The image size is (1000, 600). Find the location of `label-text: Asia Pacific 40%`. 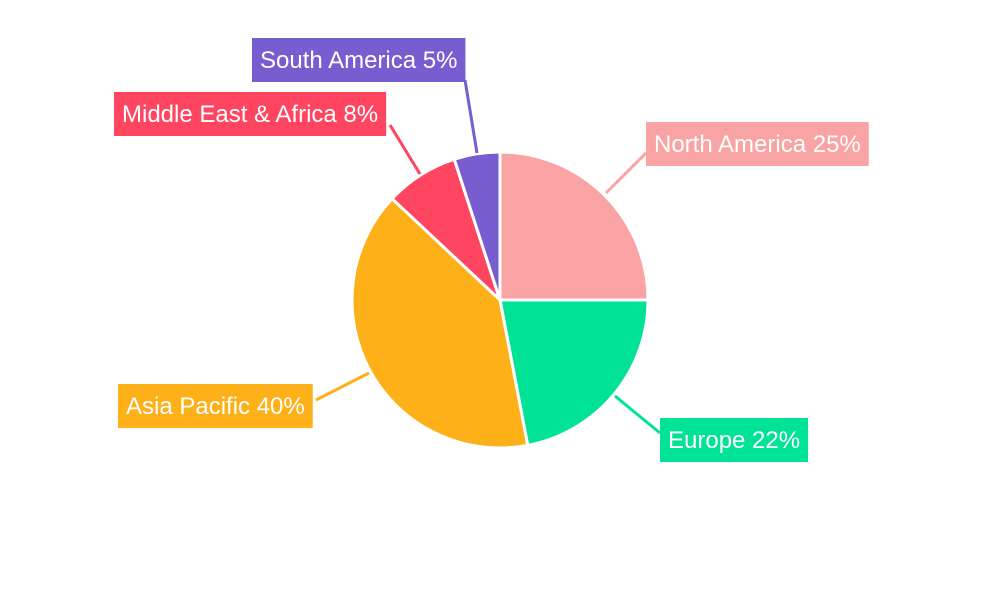

label-text: Asia Pacific 40% is located at coordinates (215, 406).